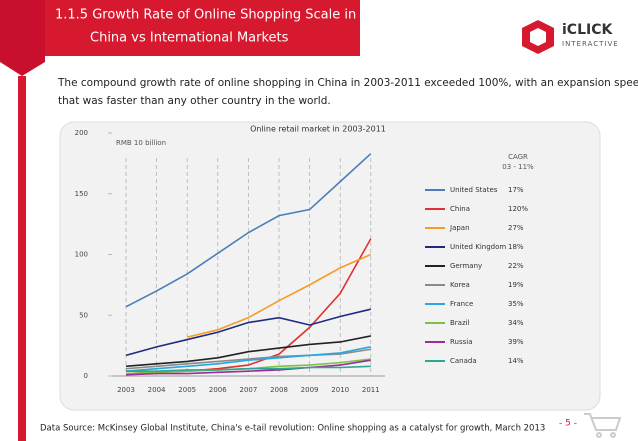  What do you see at coordinates (463, 361) in the screenshot?
I see `legend-label: Canada` at bounding box center [463, 361].